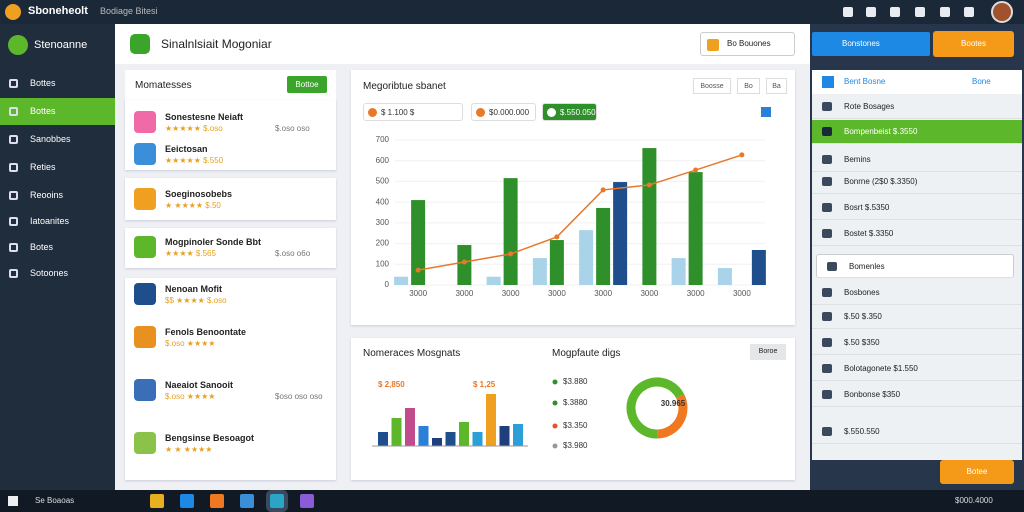 This screenshot has height=512, width=1024. I want to click on button-label: Bo Bouones, so click(749, 43).